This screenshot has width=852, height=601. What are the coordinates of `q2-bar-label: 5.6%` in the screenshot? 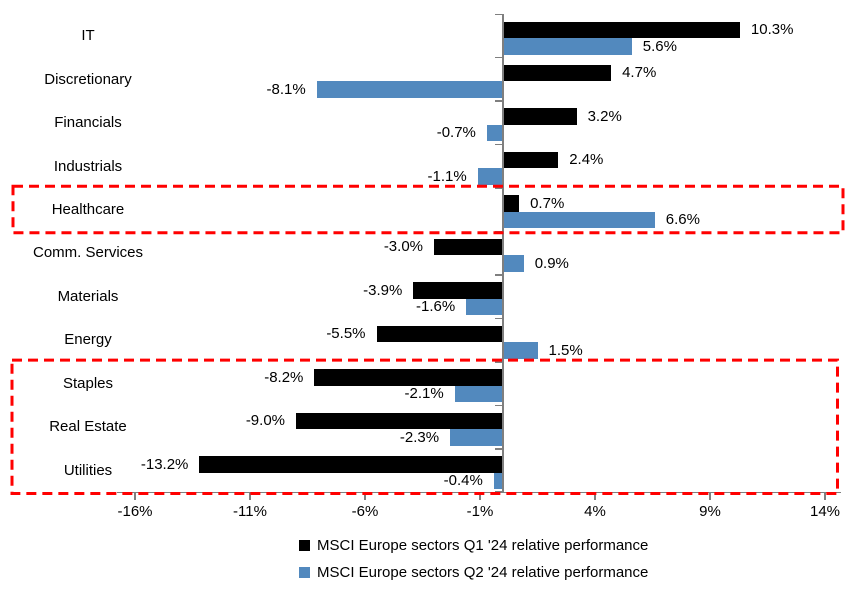 It's located at (659, 46).